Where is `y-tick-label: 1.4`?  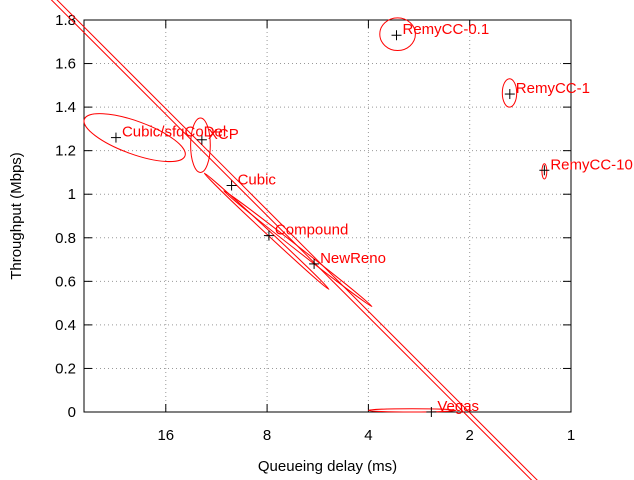 y-tick-label: 1.4 is located at coordinates (65, 107).